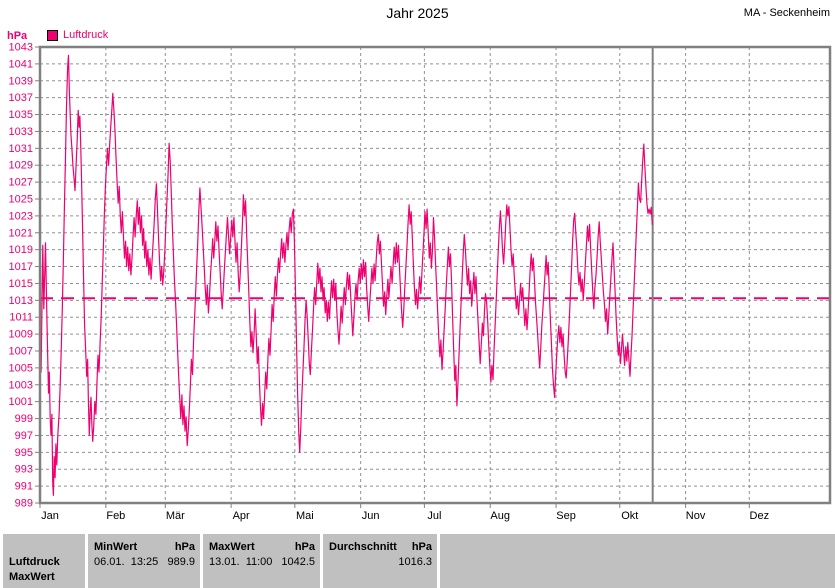 This screenshot has height=588, width=835. I want to click on y-tick-label: 1003, so click(21, 385).